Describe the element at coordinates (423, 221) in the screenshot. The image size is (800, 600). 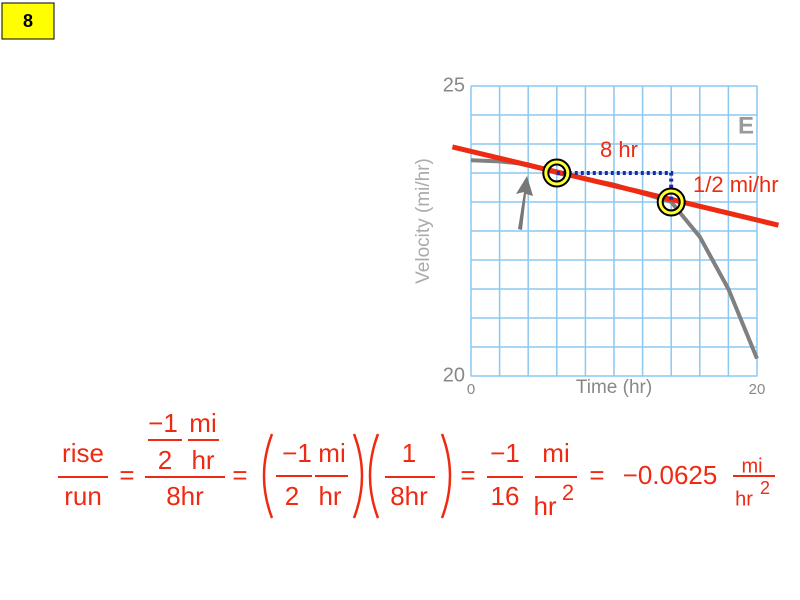
I see `y-axis-label: Velocity (mi/hr)` at that location.